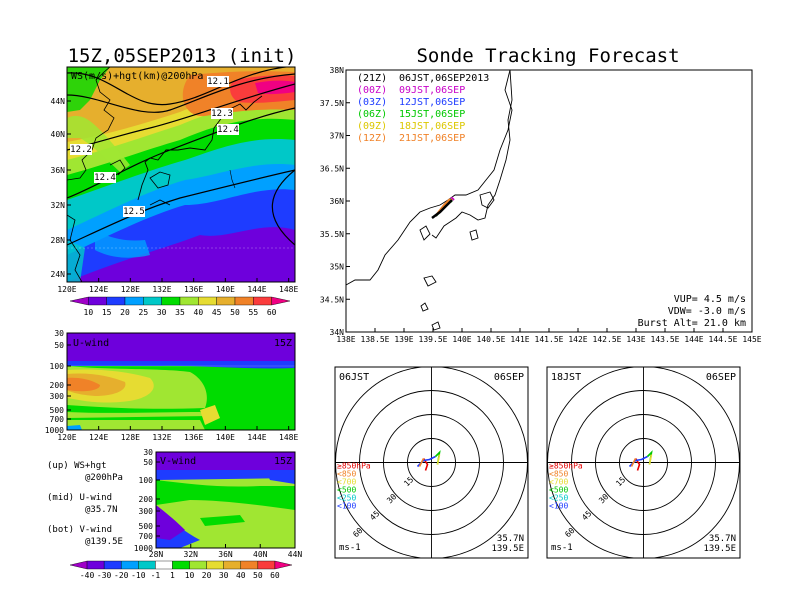 The height and width of the screenshot is (612, 792). What do you see at coordinates (335, 201) in the screenshot?
I see `track-lat-axis: 38N 37.5N 37N 36.5N 36N 35.5N 35N 34.5N 34N` at bounding box center [335, 201].